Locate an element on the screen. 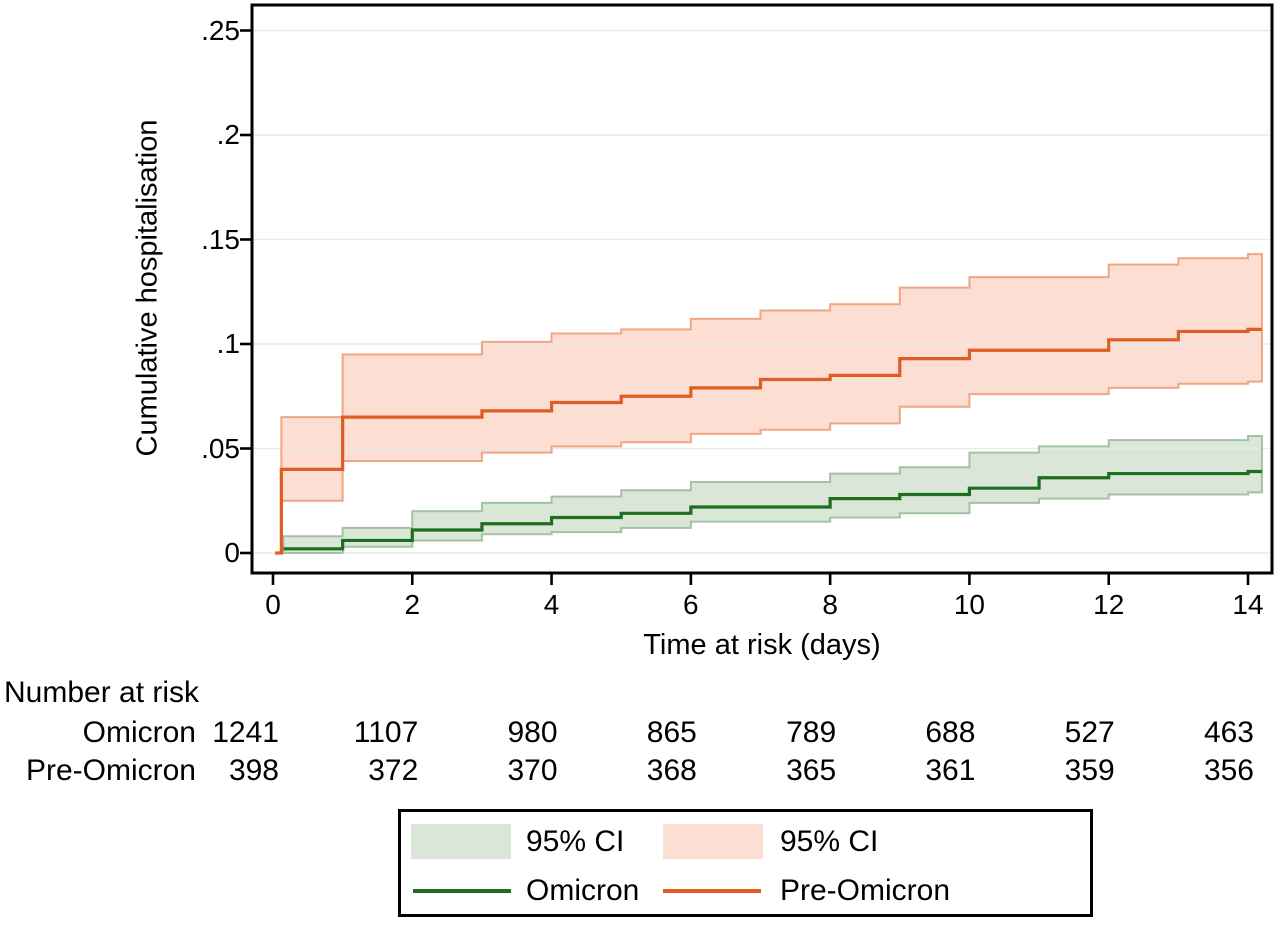 The width and height of the screenshot is (1280, 926). risk-value-omicron: 527 is located at coordinates (1089, 732).